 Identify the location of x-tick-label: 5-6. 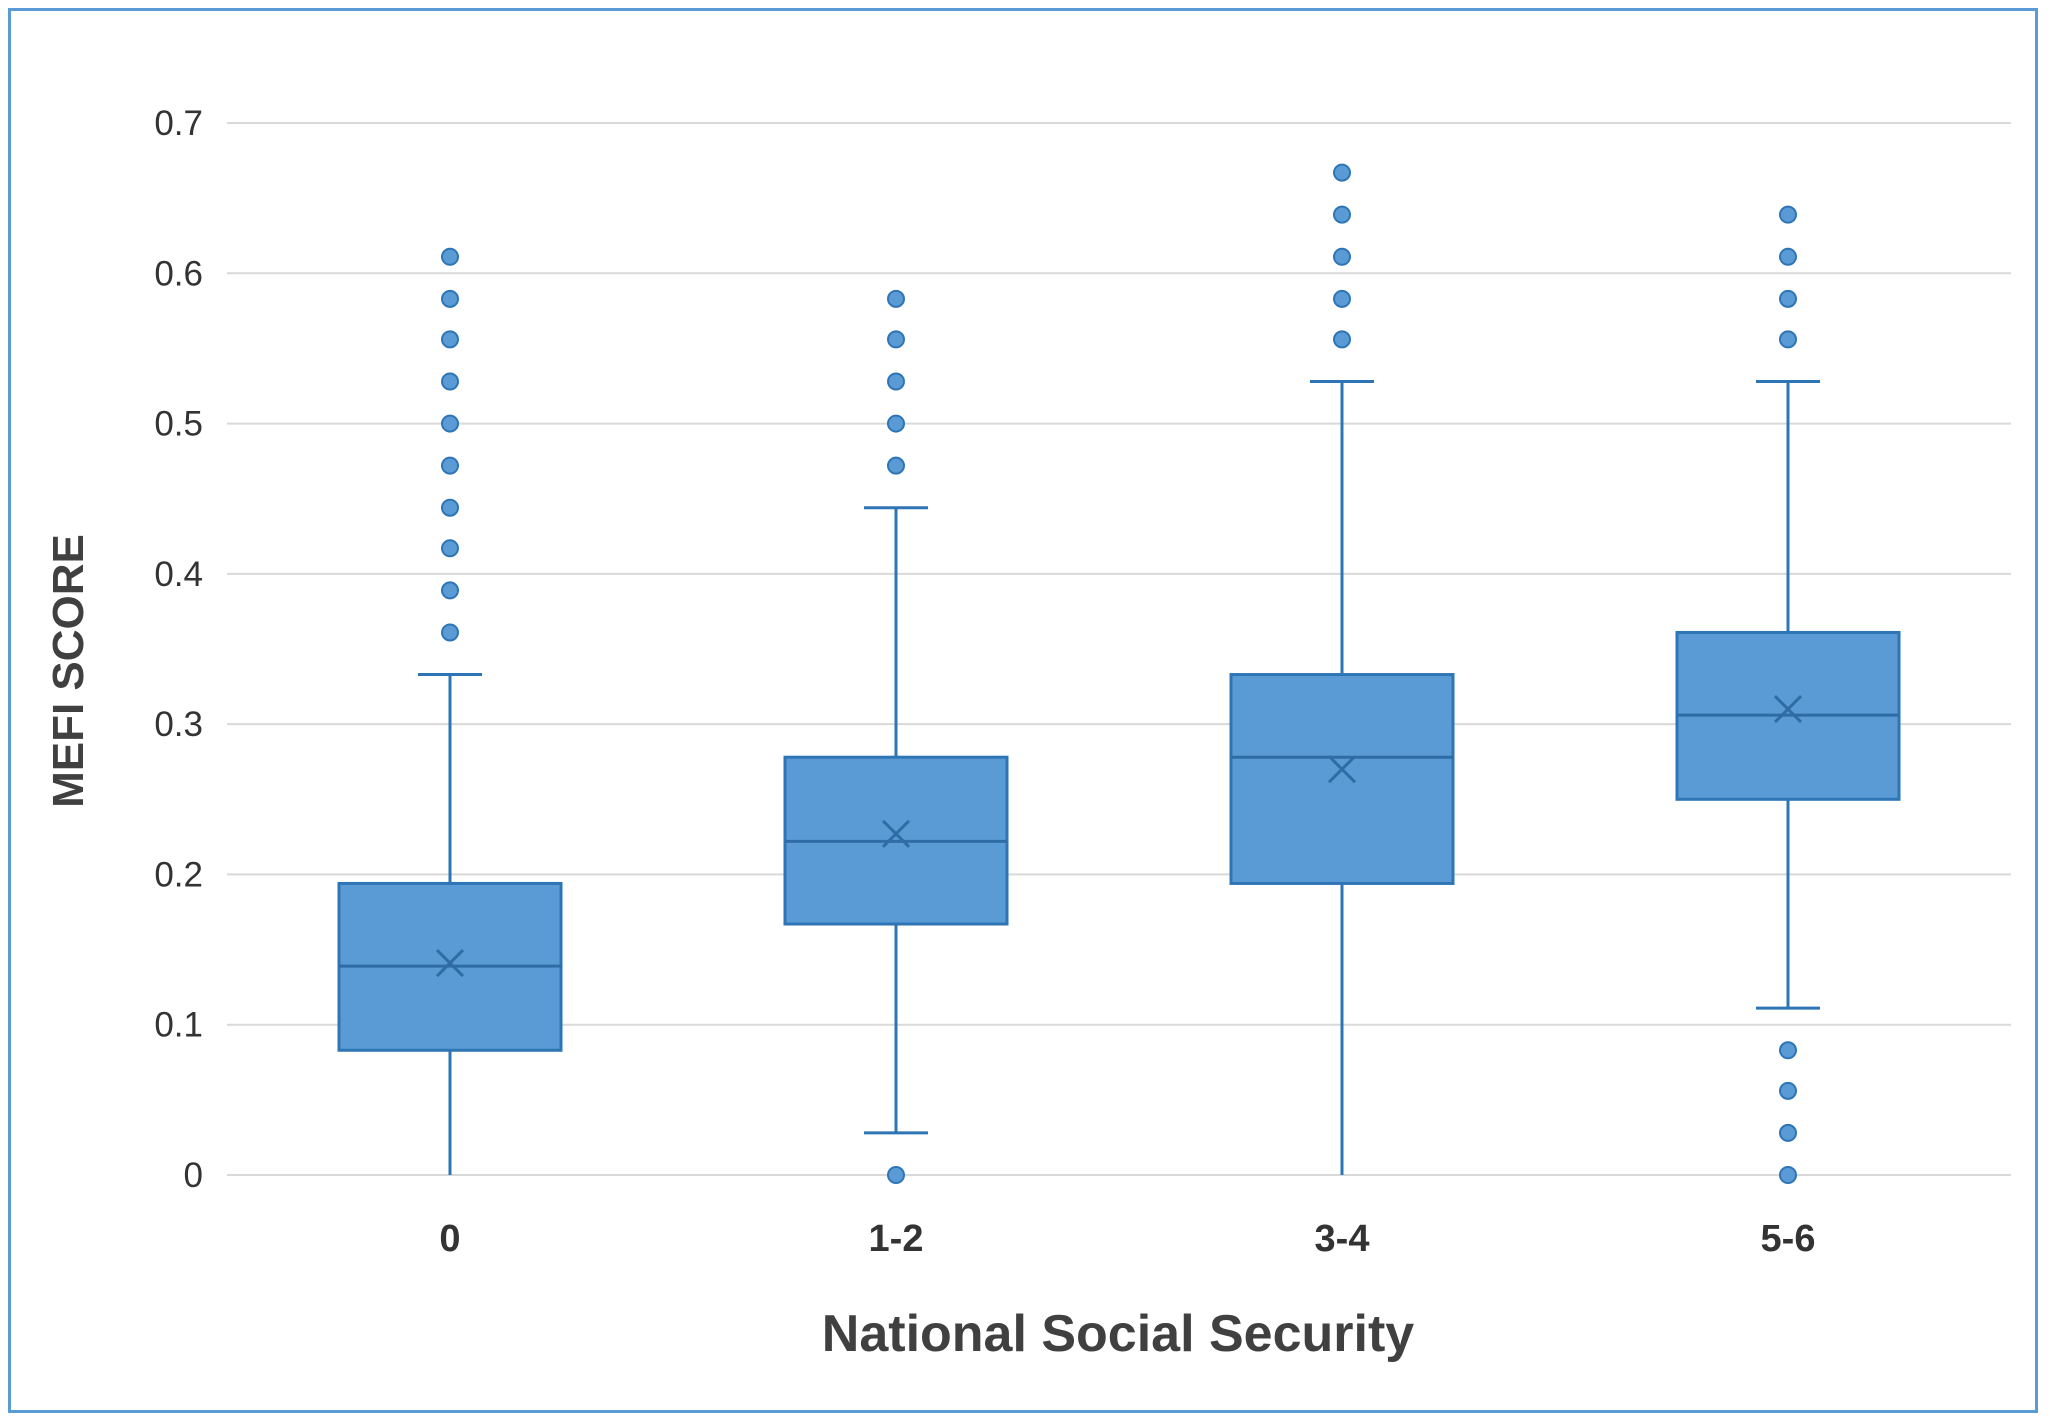
(1788, 1239).